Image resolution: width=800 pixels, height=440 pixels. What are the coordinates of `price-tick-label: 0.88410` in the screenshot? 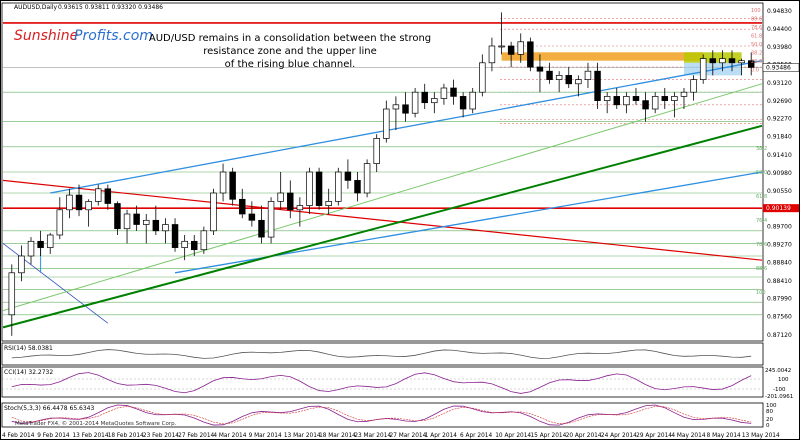 It's located at (779, 281).